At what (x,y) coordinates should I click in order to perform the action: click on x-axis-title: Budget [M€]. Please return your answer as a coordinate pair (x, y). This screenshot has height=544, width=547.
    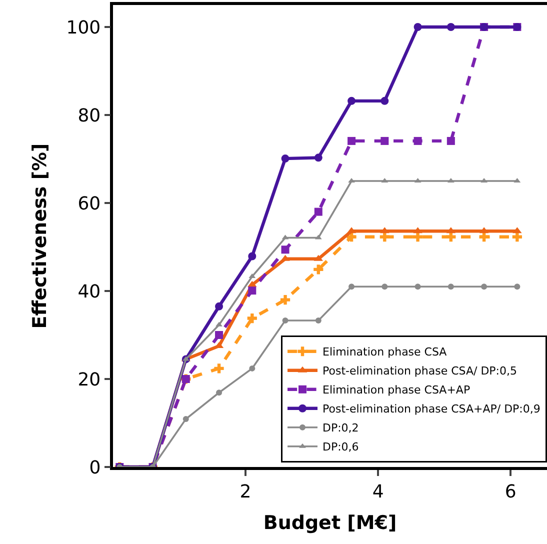
    Looking at the image, I should click on (330, 523).